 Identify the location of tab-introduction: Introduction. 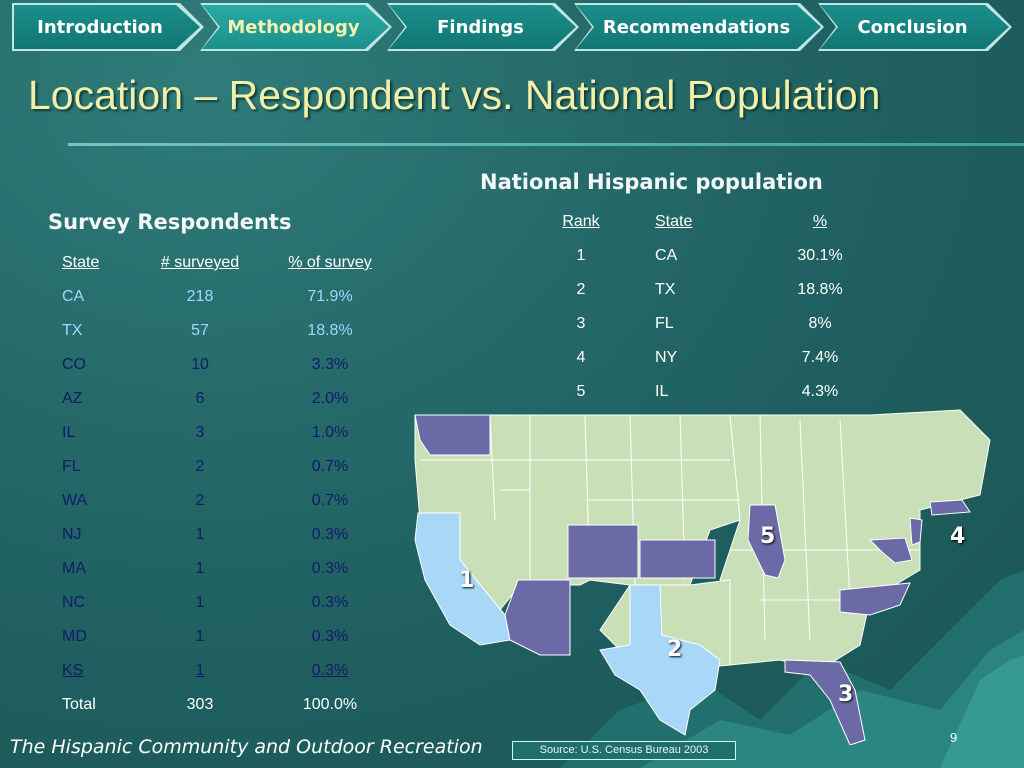
(107, 27).